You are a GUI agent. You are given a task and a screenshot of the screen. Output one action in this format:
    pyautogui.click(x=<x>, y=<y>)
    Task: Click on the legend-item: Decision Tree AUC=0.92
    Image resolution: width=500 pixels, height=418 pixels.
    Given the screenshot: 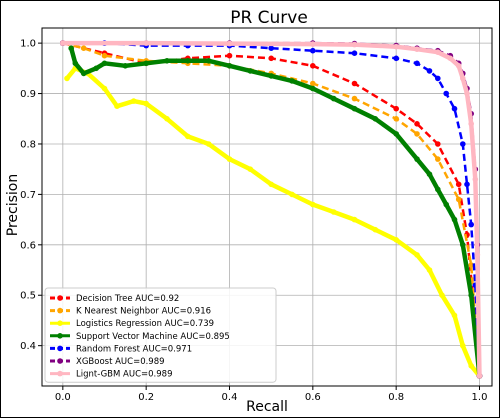 What is the action you would take?
    pyautogui.click(x=114, y=299)
    